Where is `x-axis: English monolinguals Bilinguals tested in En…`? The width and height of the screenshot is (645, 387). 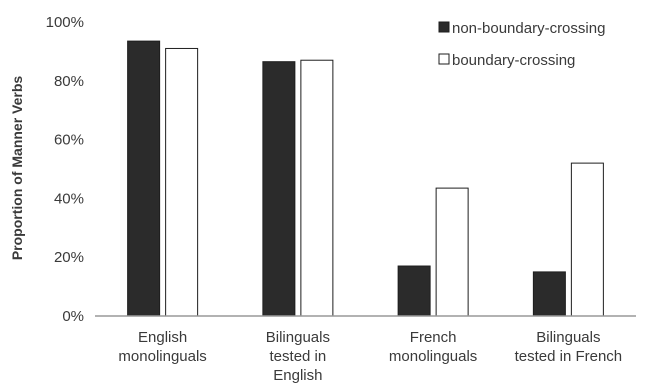
x-axis: English monolinguals Bilinguals tested in En… is located at coordinates (365, 349).